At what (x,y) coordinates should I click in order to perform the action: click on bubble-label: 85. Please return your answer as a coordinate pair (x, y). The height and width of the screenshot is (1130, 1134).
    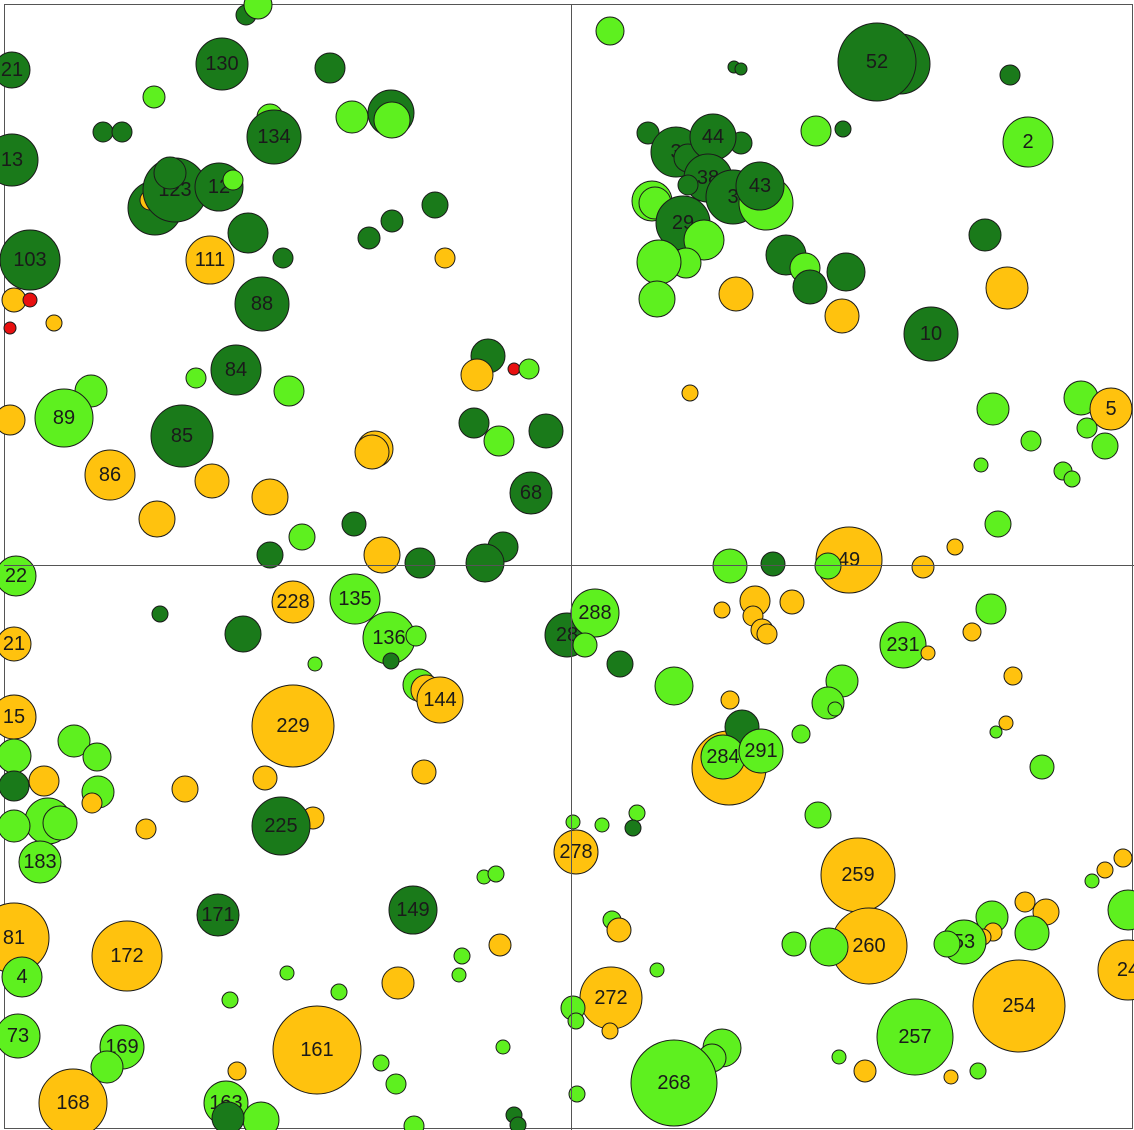
    Looking at the image, I should click on (182, 436).